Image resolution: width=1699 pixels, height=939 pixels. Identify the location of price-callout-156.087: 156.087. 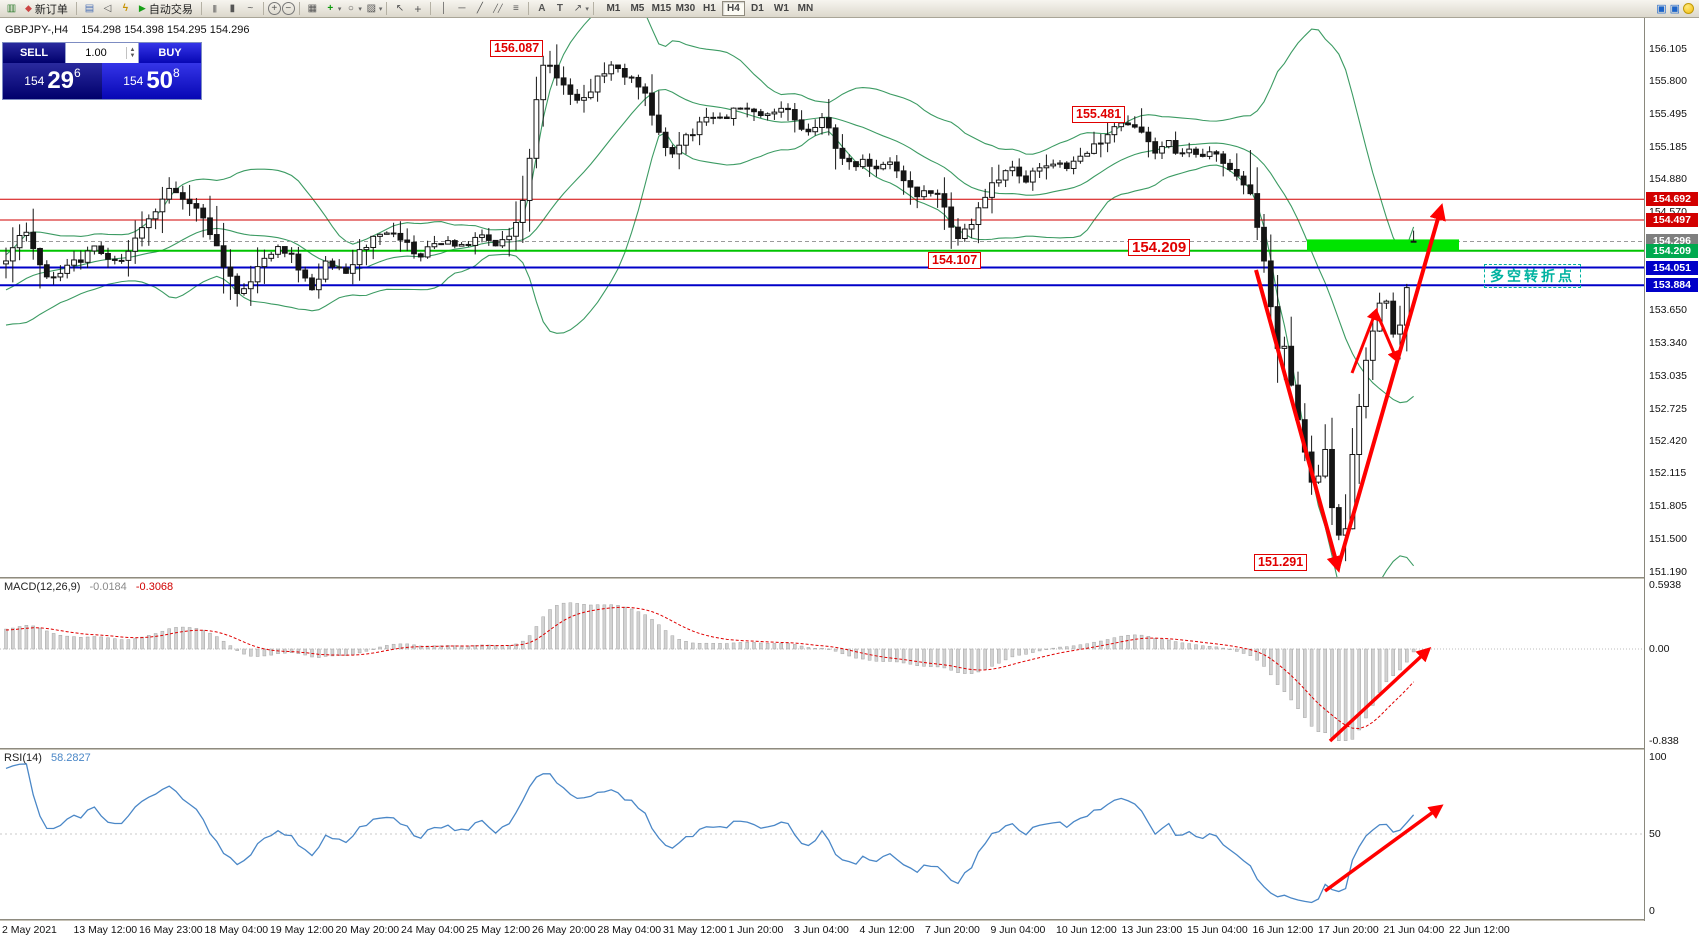
(517, 48).